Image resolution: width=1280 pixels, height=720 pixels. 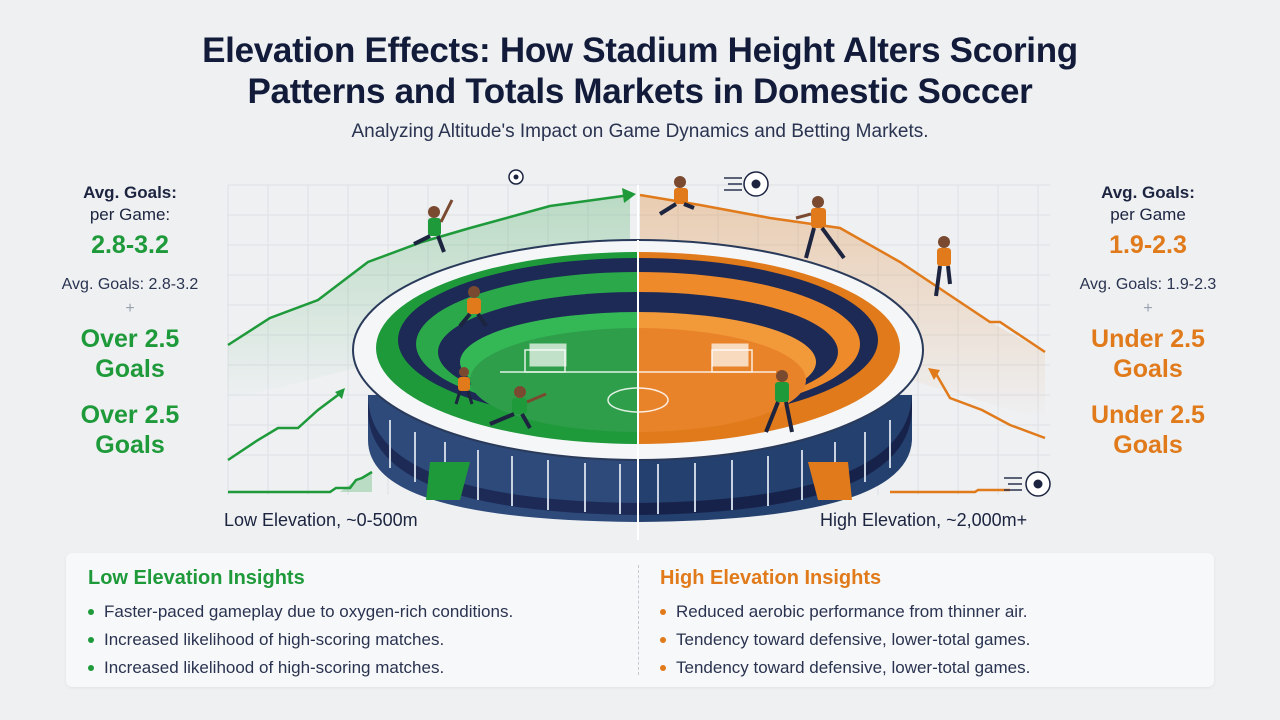 I want to click on over-goals-line-3: Over 2.5, so click(x=130, y=415).